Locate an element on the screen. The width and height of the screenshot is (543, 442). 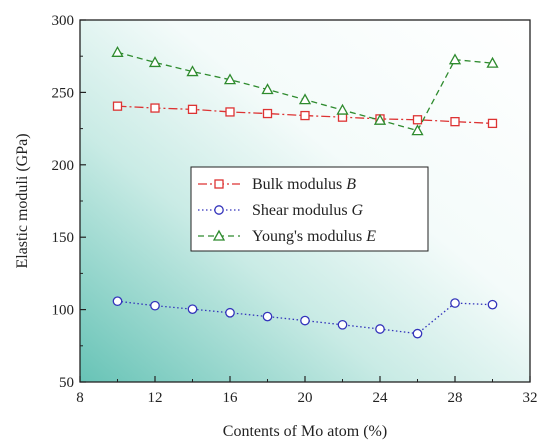
legend-label-circle: Shear modulus G is located at coordinates (308, 210).